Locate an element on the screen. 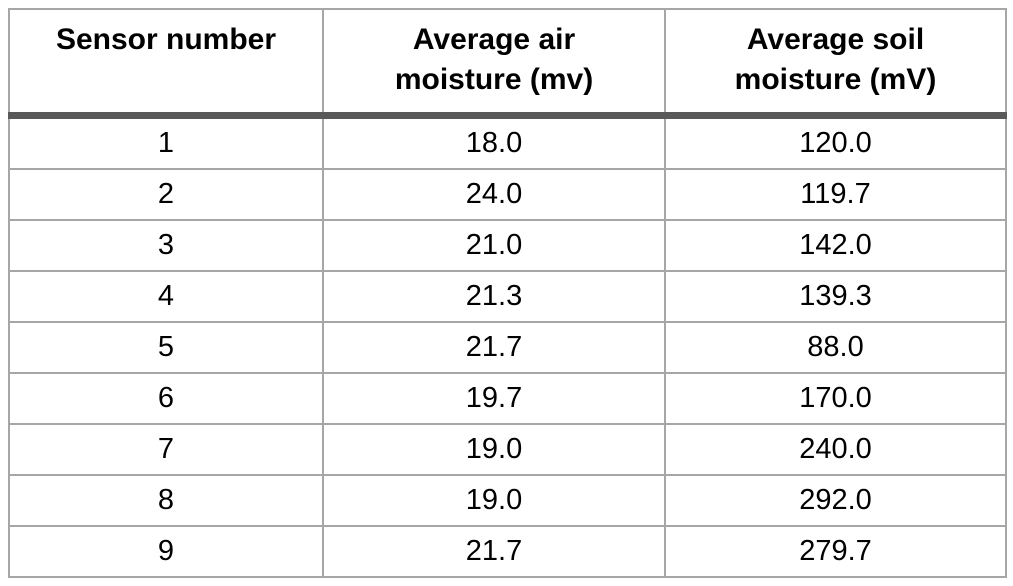 Image resolution: width=1013 pixels, height=586 pixels. cell-air-moisture: 18.0 is located at coordinates (494, 142).